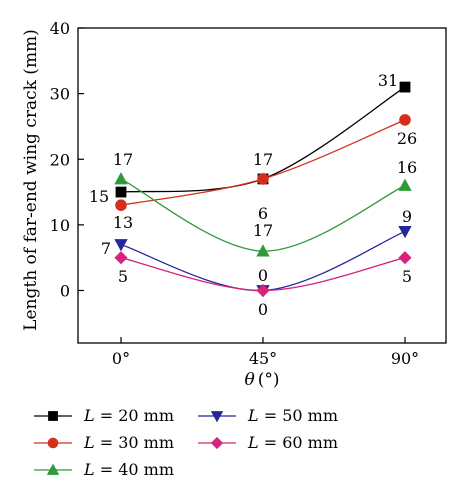 The image size is (465, 500). Describe the element at coordinates (405, 358) in the screenshot. I see `x-tick-label: 90°` at that location.